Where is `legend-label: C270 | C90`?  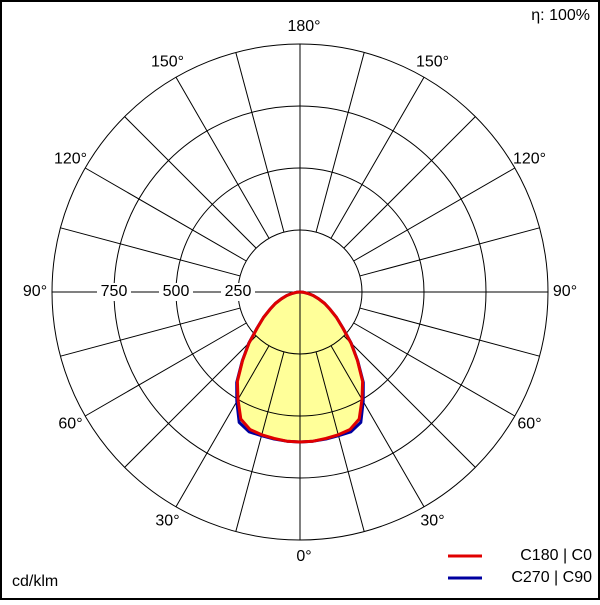 legend-label: C270 | C90 is located at coordinates (551, 577).